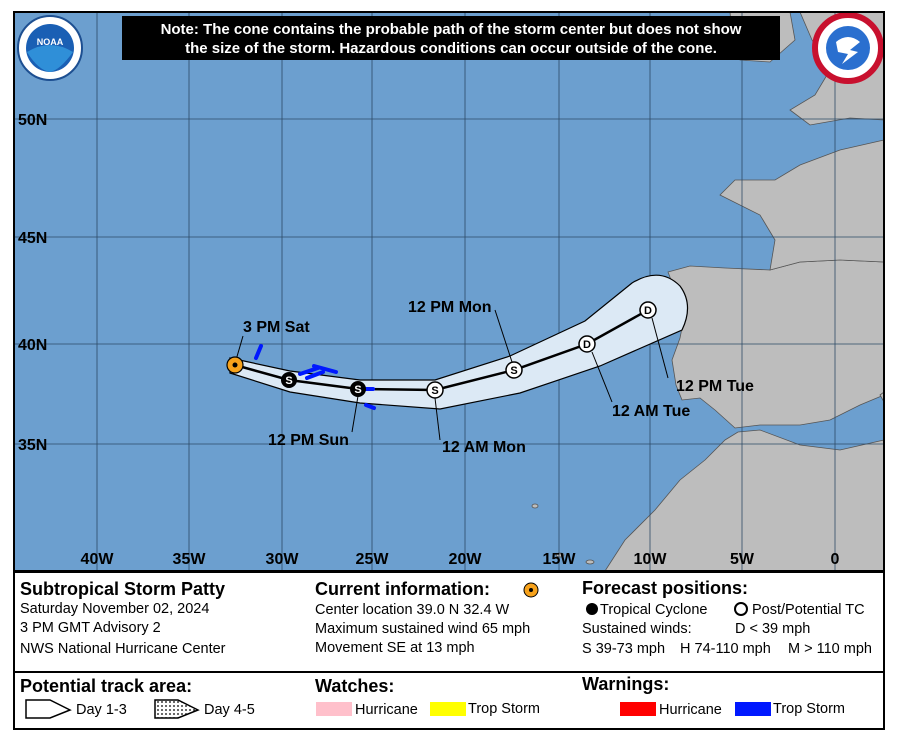 This screenshot has height=736, width=897. I want to click on day45-icon, so click(177, 709).